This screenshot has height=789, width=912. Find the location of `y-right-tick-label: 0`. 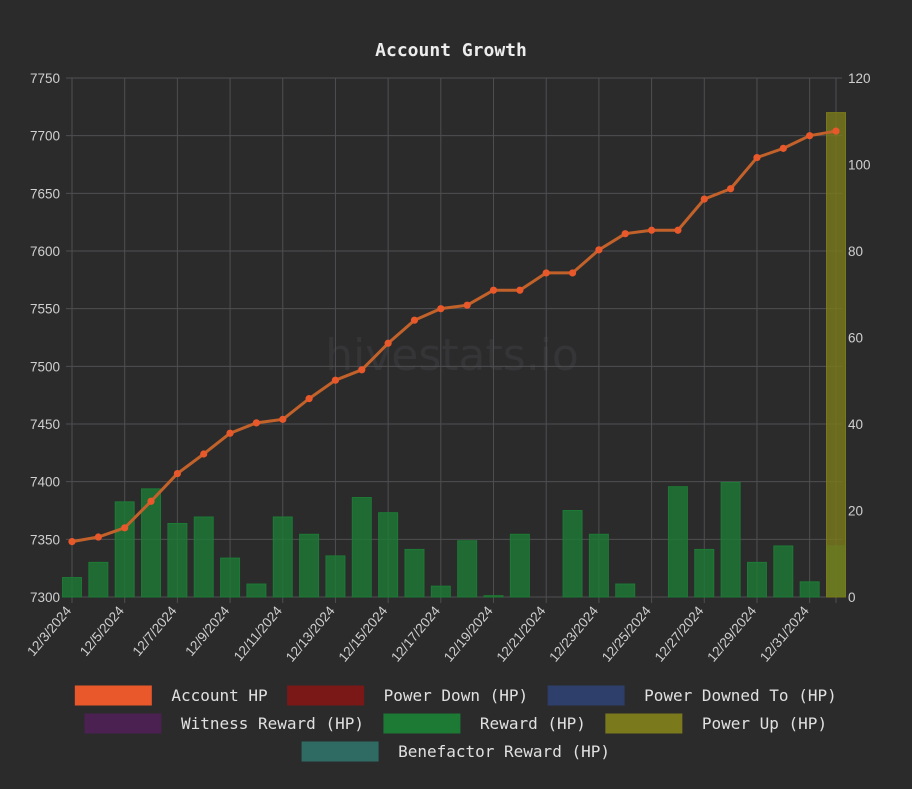

y-right-tick-label: 0 is located at coordinates (852, 597).